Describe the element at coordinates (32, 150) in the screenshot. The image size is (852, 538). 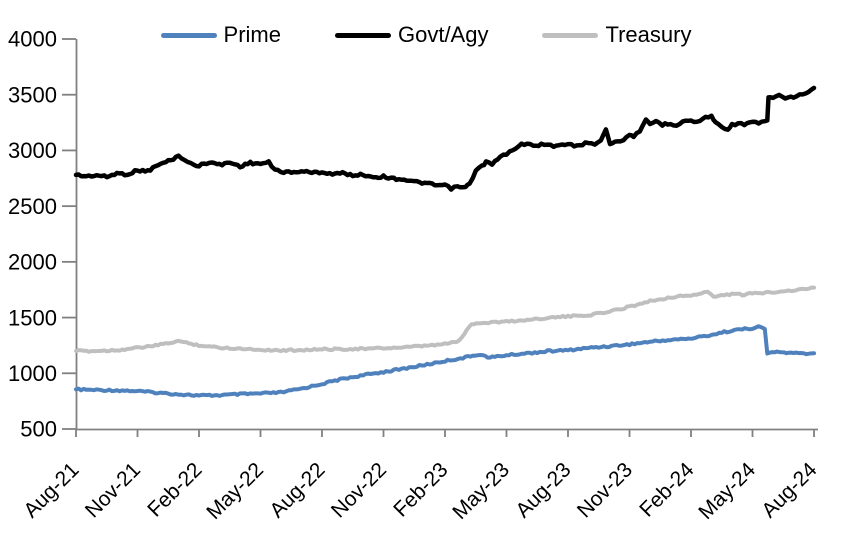
I see `y-tick-label: 3000` at that location.